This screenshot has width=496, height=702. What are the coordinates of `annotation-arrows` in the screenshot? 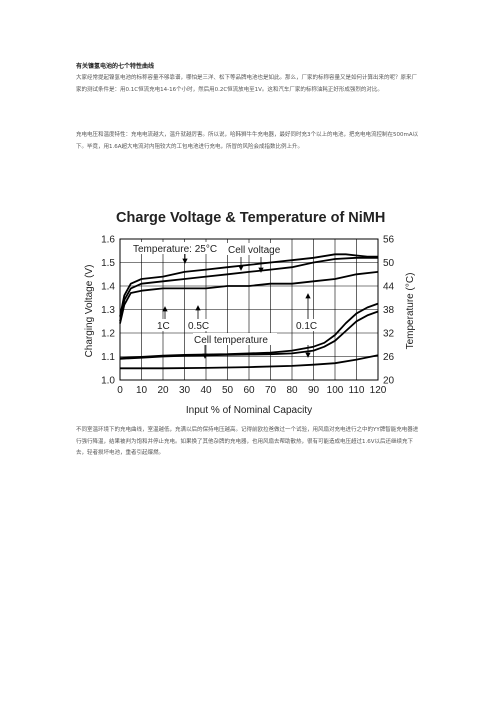 It's located at (236, 306).